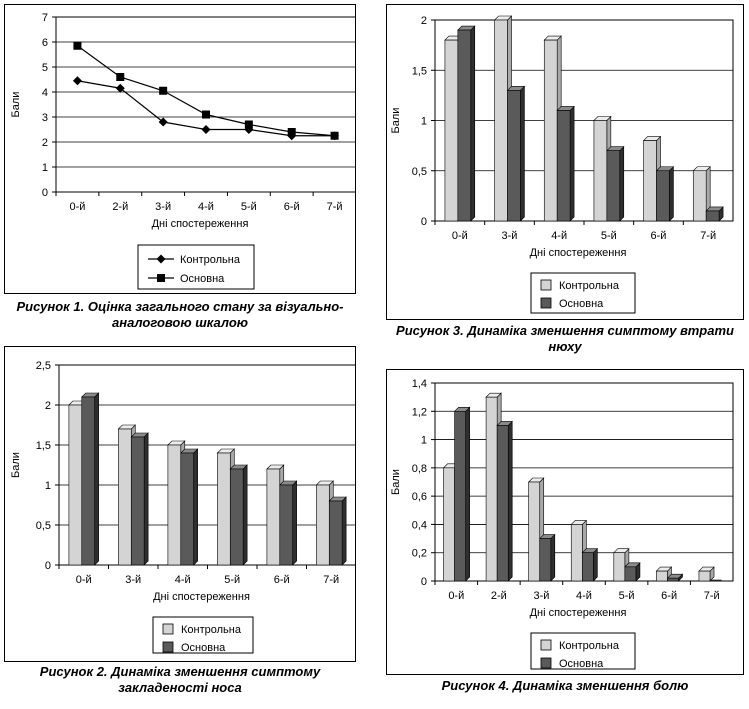 This screenshot has width=749, height=709. Describe the element at coordinates (206, 104) in the screenshot. I see `plot-area` at that location.